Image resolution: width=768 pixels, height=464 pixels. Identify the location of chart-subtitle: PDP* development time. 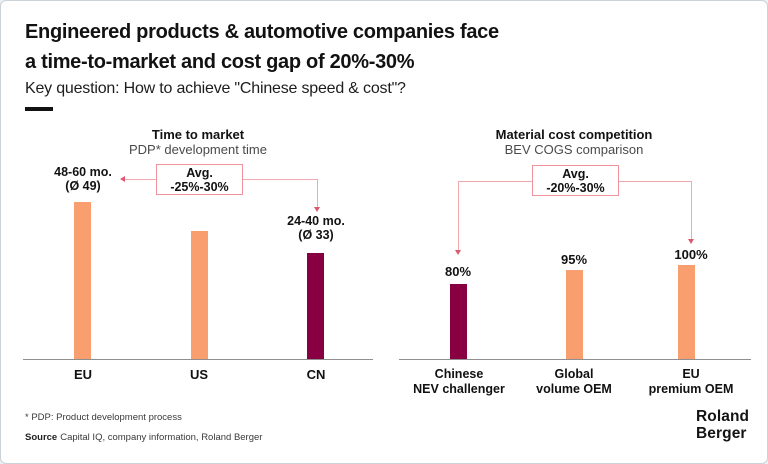
(197, 149).